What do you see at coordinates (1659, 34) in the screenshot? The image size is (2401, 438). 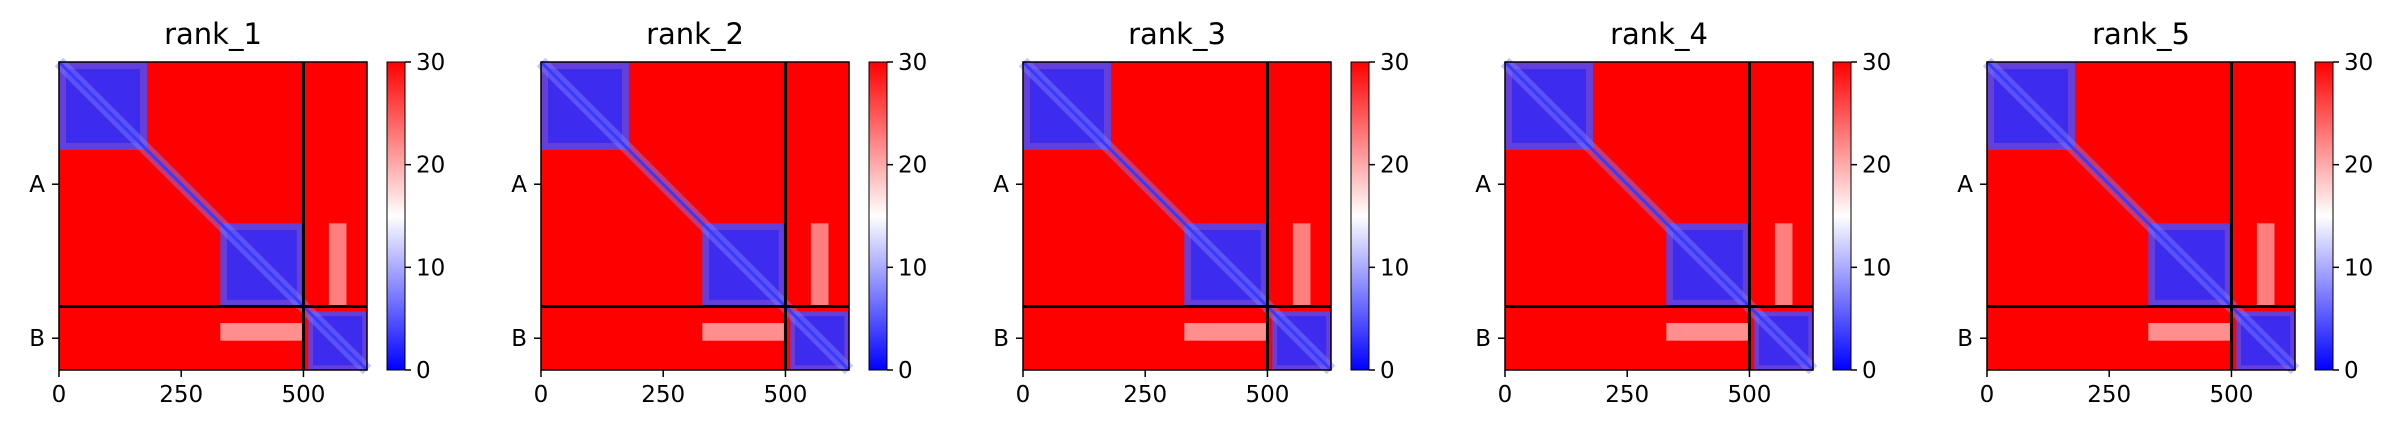 I see `panel-title: rank_4` at bounding box center [1659, 34].